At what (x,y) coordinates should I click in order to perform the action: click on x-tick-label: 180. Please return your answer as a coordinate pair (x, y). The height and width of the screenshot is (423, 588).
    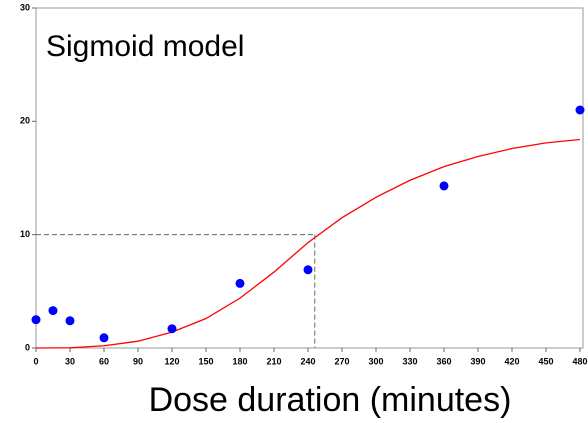
    Looking at the image, I should click on (239, 361).